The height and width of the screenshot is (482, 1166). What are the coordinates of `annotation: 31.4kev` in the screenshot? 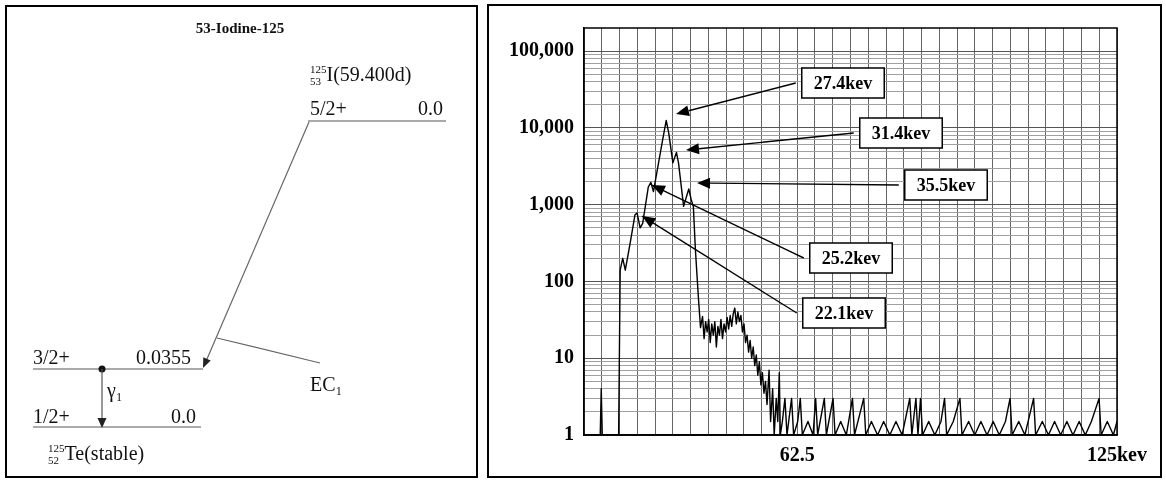 It's located at (901, 132).